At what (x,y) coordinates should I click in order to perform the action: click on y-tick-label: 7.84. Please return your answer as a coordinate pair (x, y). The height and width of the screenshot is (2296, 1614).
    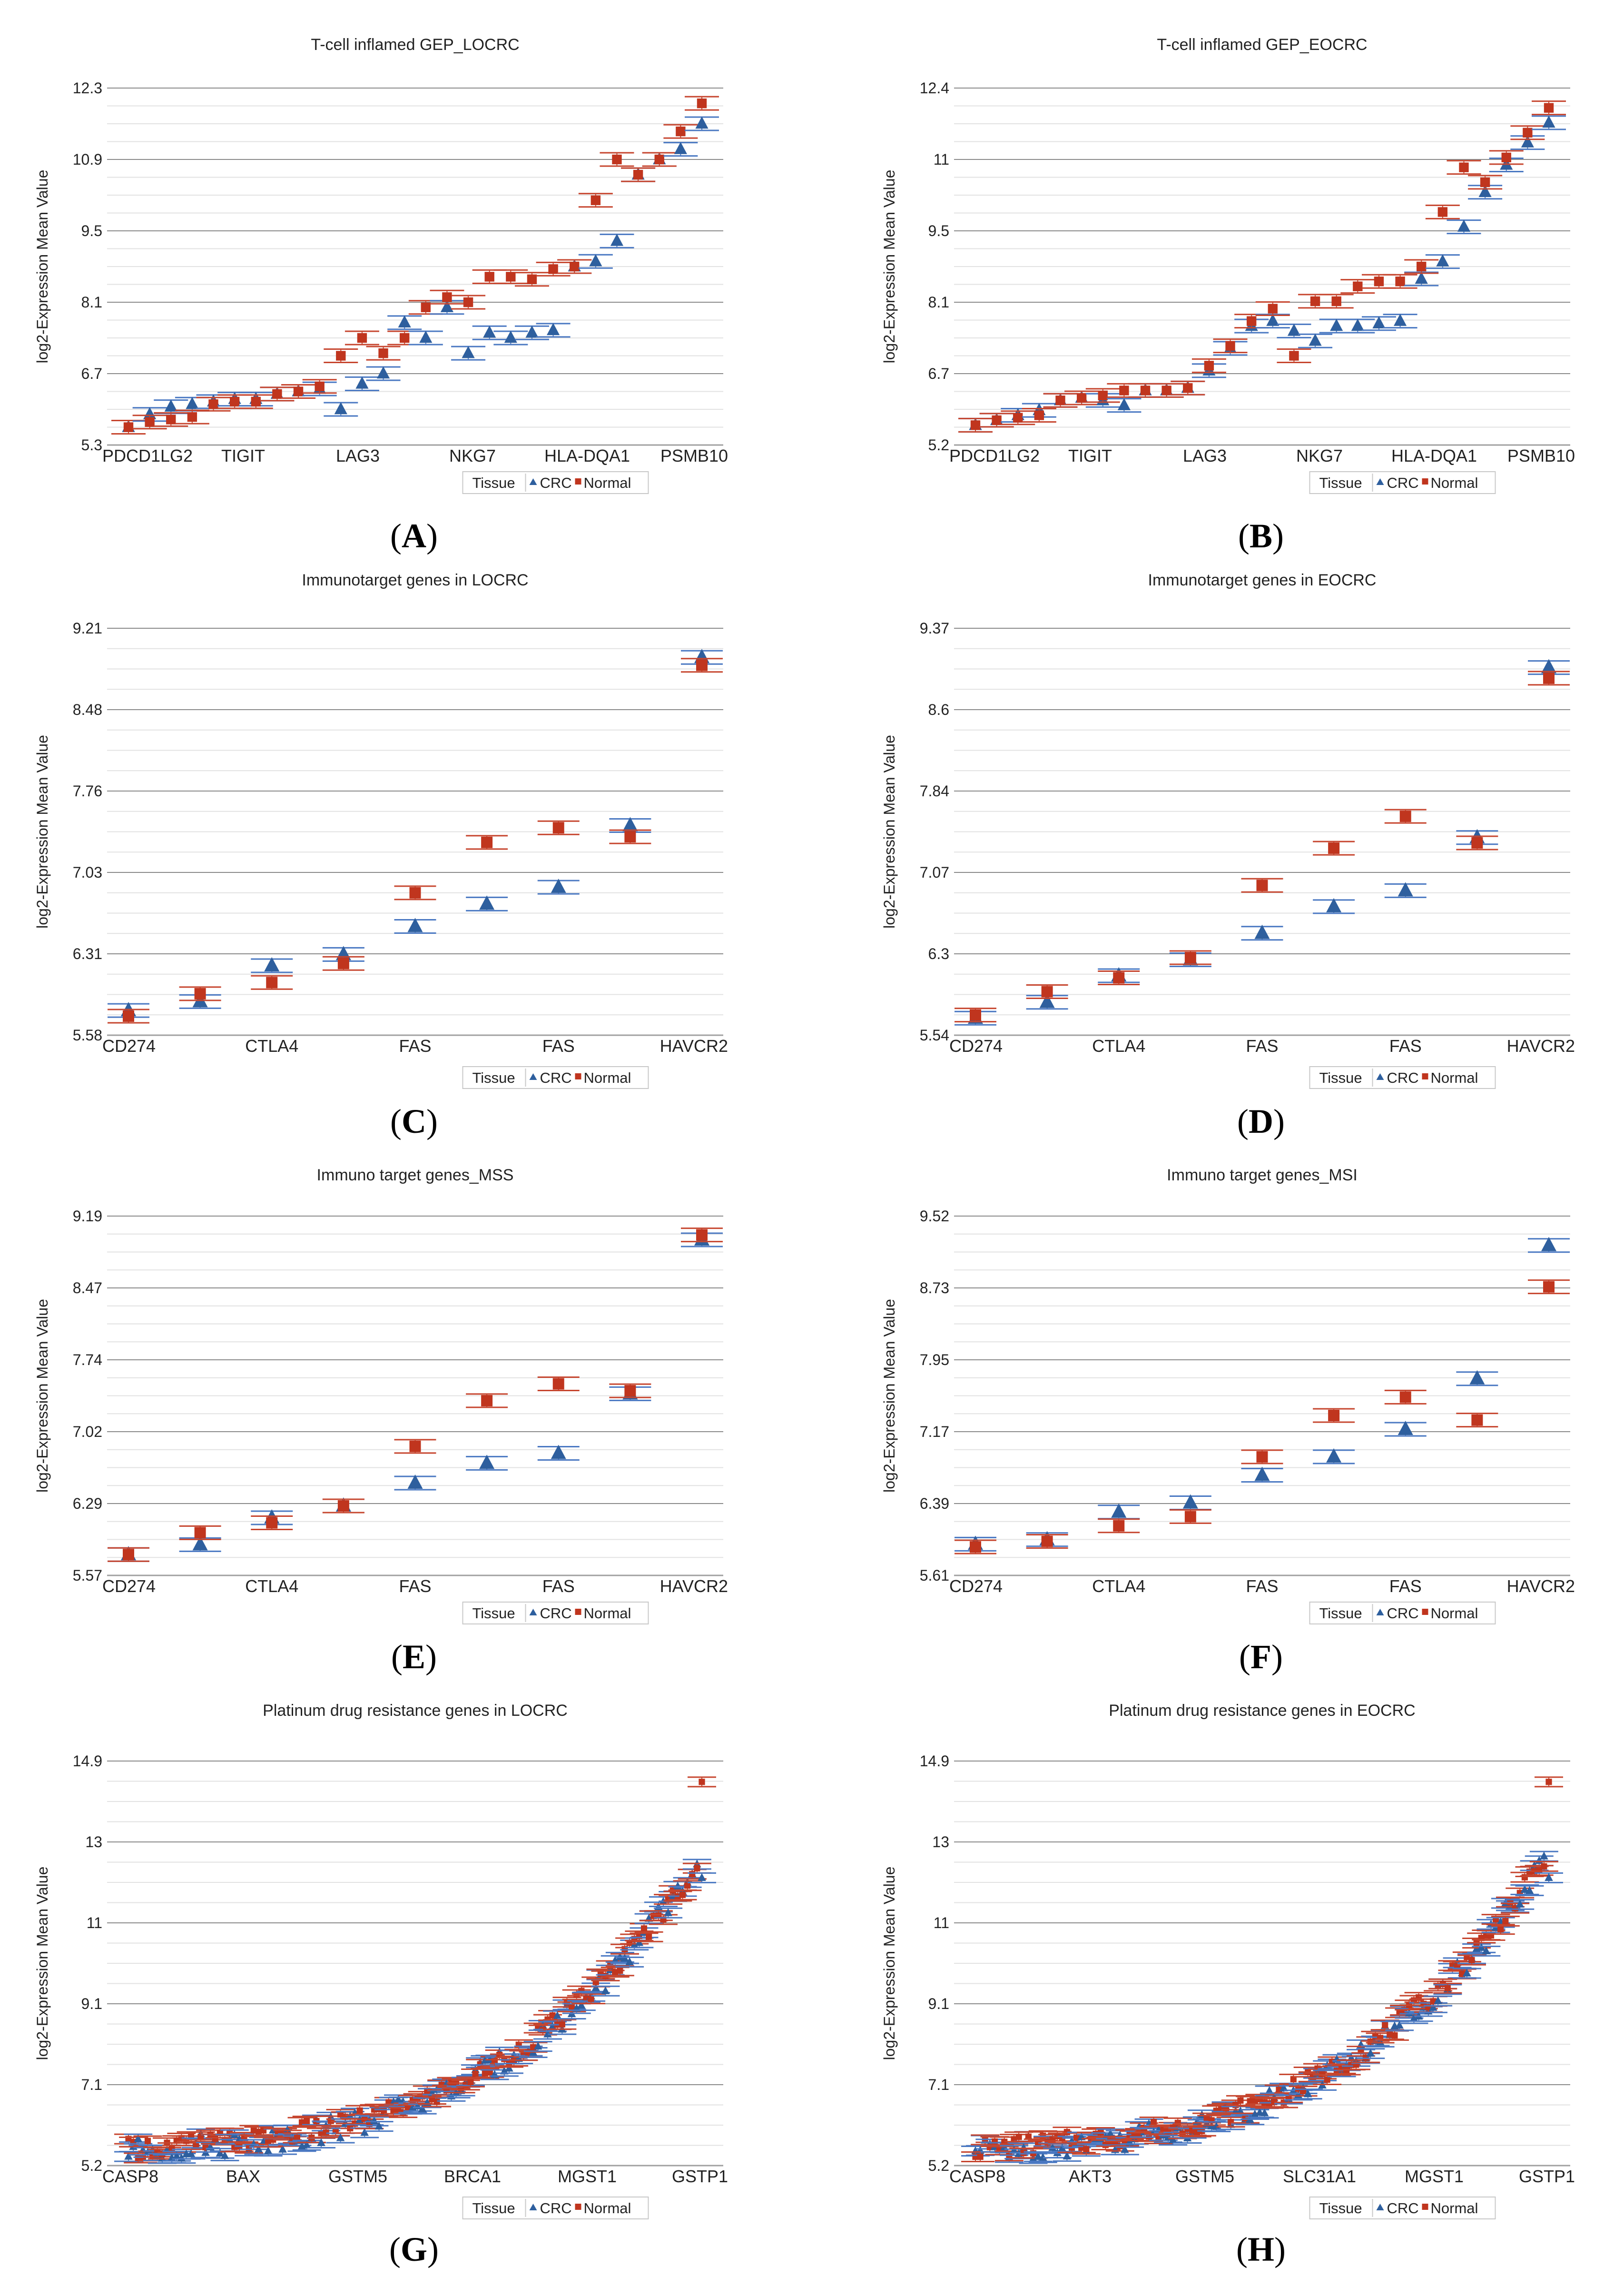
    Looking at the image, I should click on (934, 791).